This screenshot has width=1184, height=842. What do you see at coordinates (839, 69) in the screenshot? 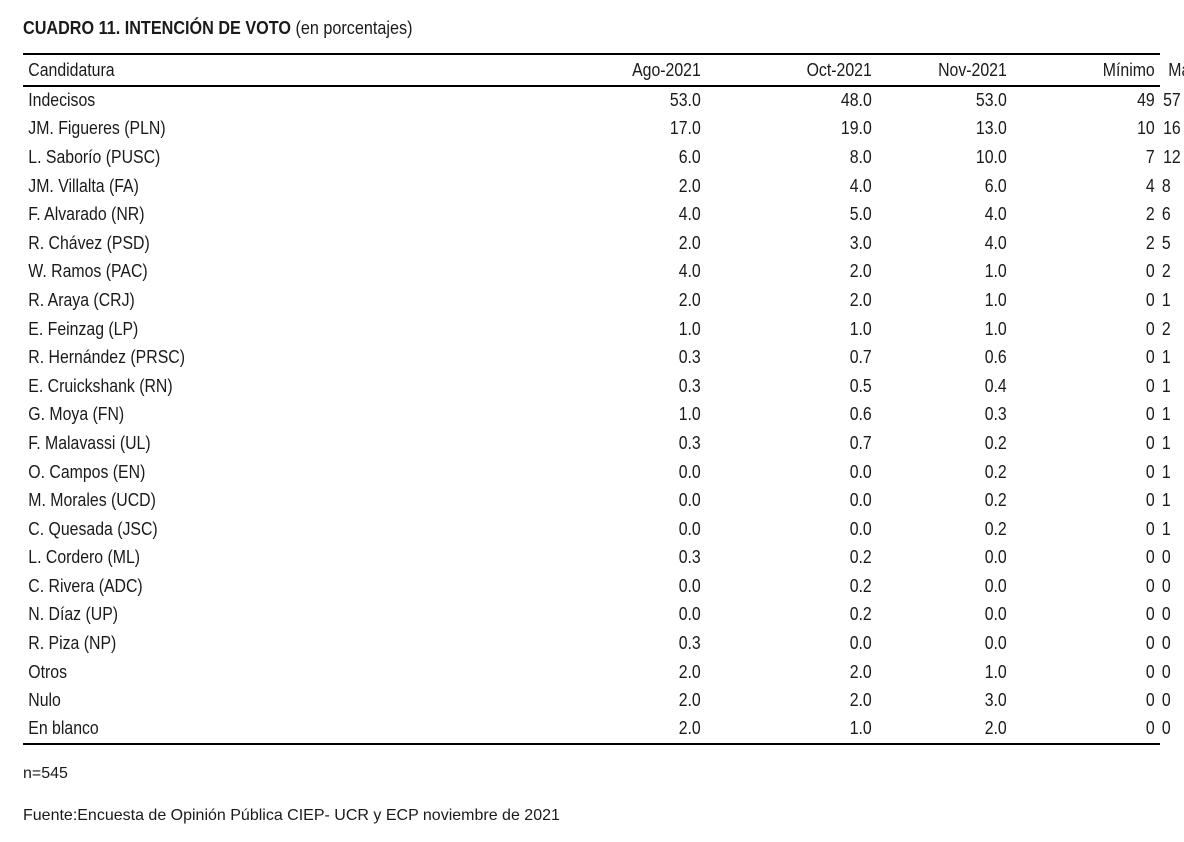
I see `column-header-label: Oct-2021` at bounding box center [839, 69].